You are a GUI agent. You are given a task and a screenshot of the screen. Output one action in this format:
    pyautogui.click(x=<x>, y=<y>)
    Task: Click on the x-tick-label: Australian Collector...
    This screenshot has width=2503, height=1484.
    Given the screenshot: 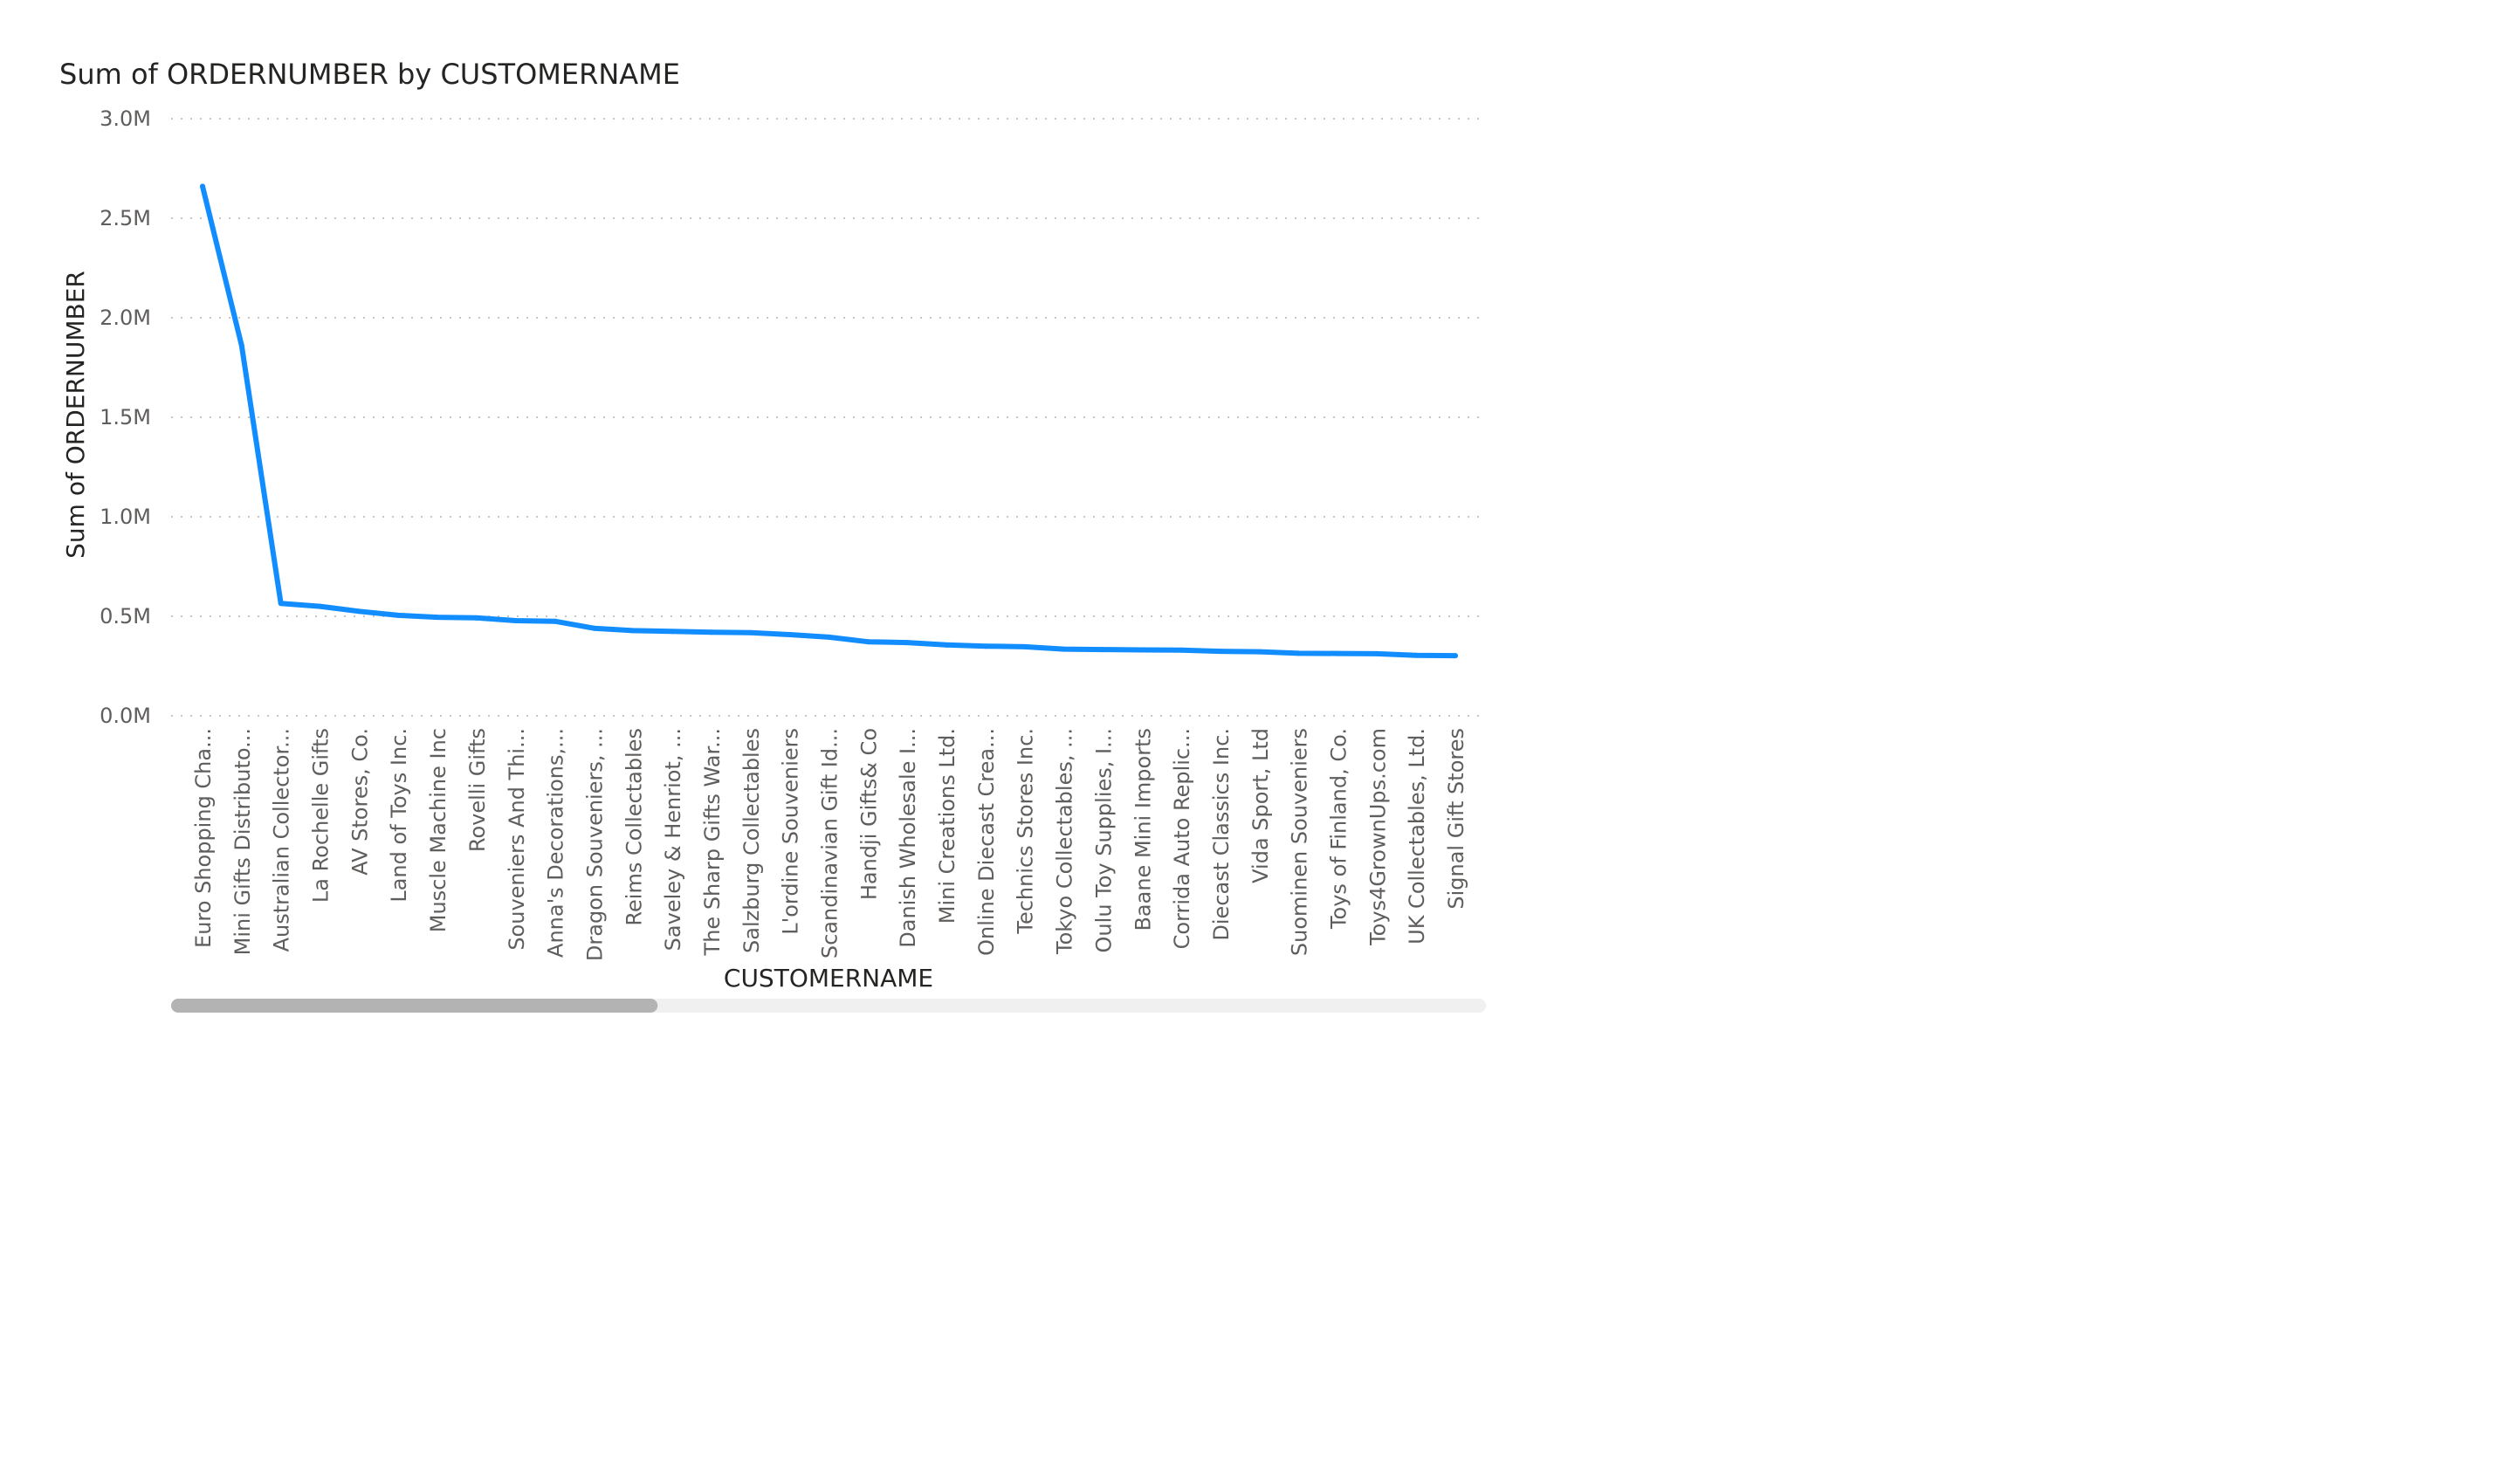 What is the action you would take?
    pyautogui.click(x=282, y=840)
    